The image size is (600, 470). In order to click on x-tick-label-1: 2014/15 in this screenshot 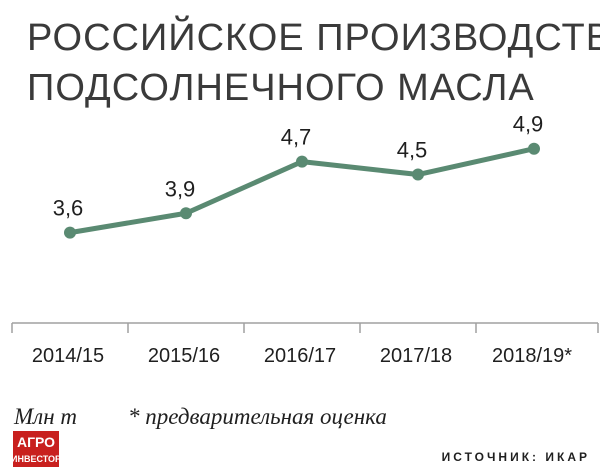, I will do `click(68, 356)`.